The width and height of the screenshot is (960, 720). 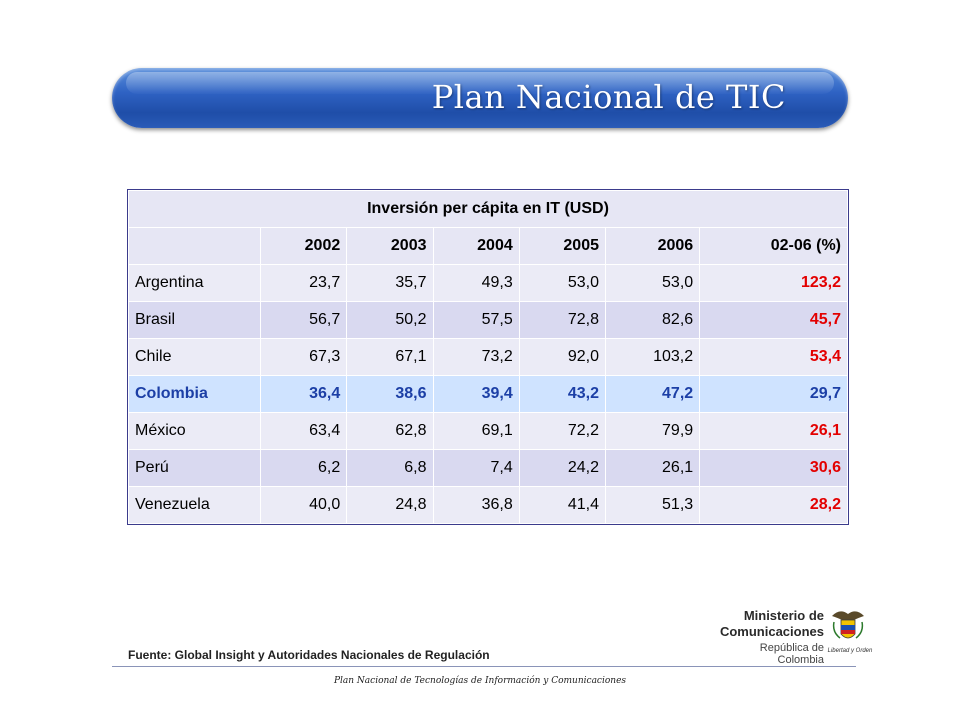 I want to click on ministry-line3: República de Colombia, so click(x=791, y=654).